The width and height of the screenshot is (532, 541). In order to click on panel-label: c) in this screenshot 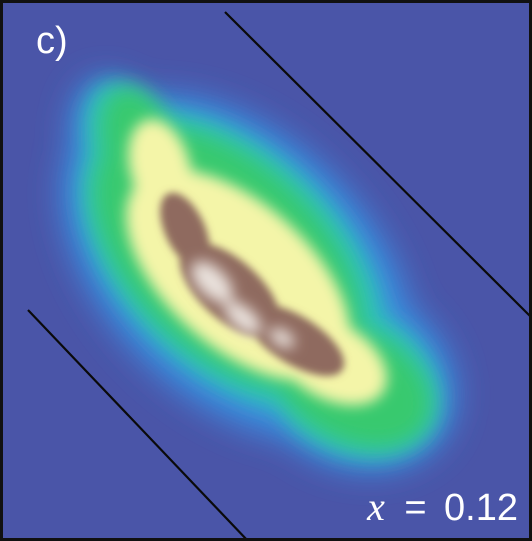, I will do `click(52, 41)`.